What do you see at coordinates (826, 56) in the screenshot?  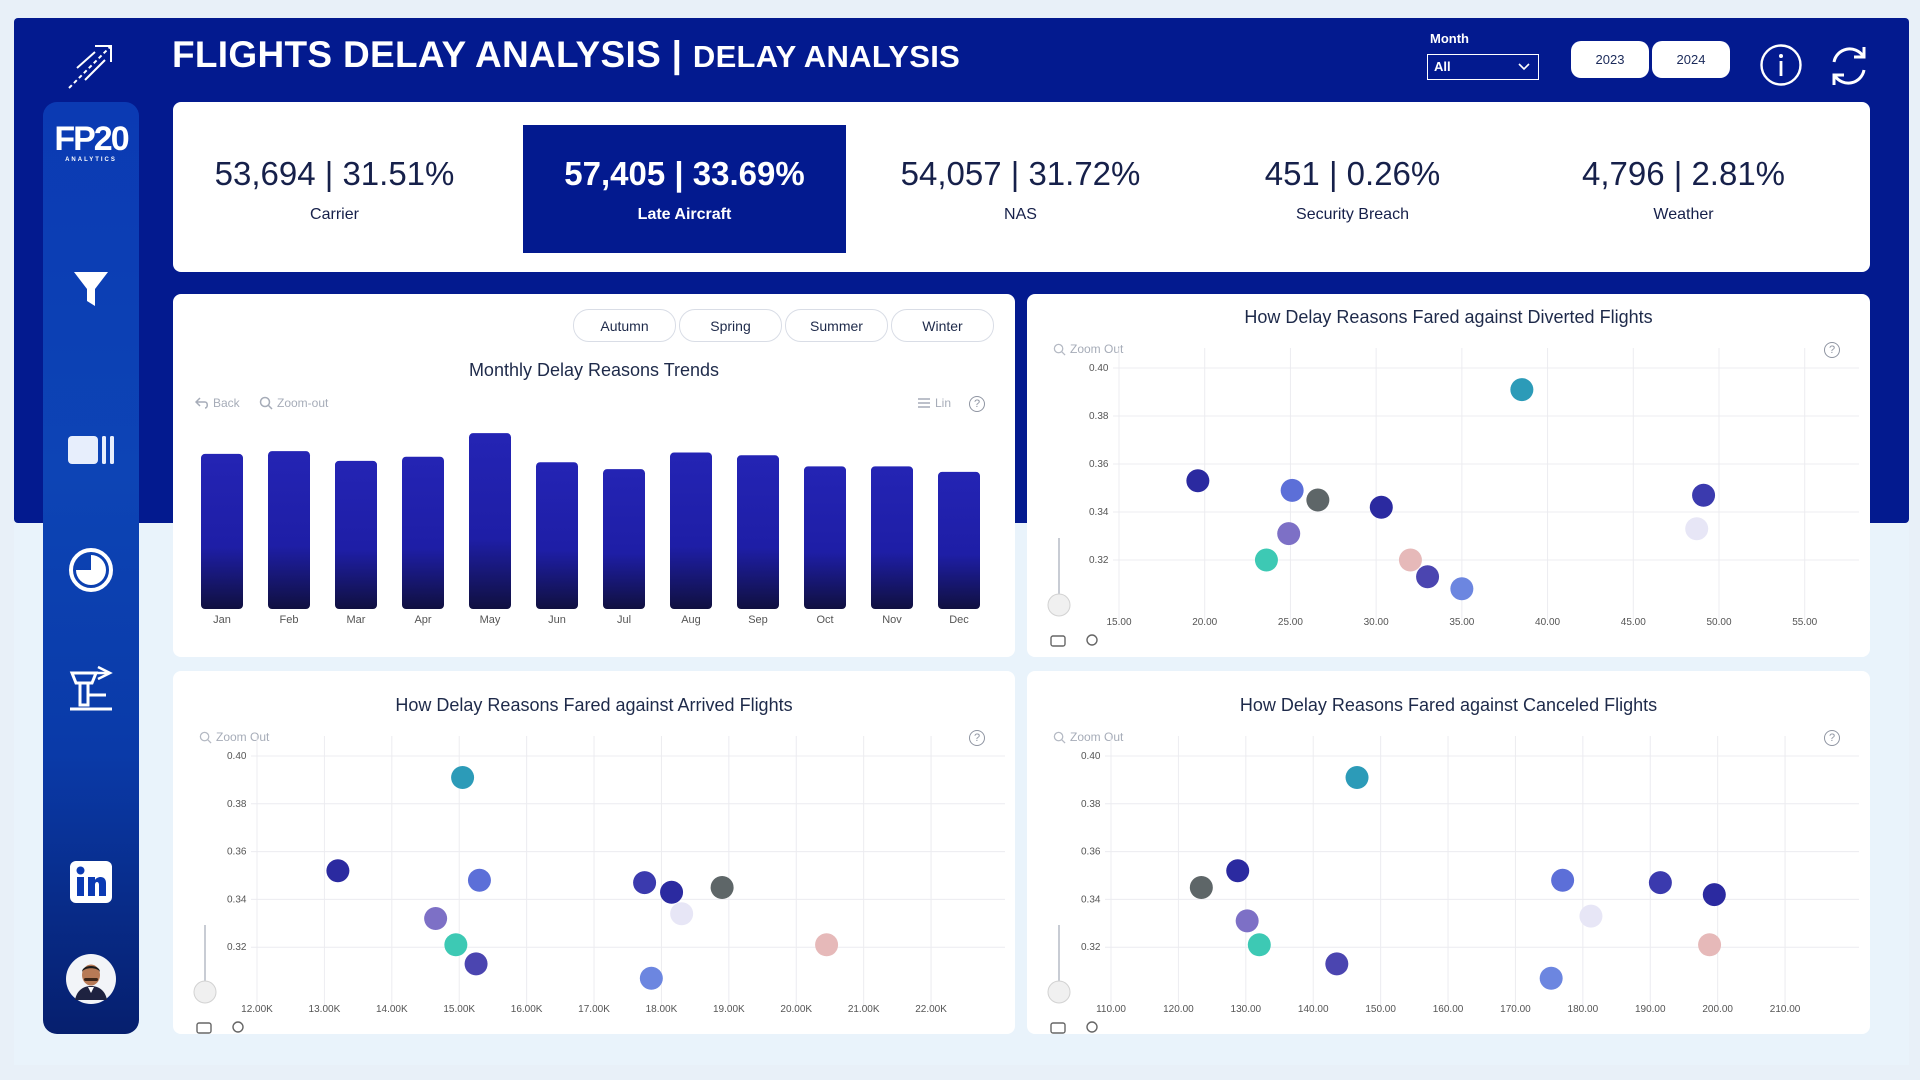 I see `title-sub: DELAY ANALYSIS` at bounding box center [826, 56].